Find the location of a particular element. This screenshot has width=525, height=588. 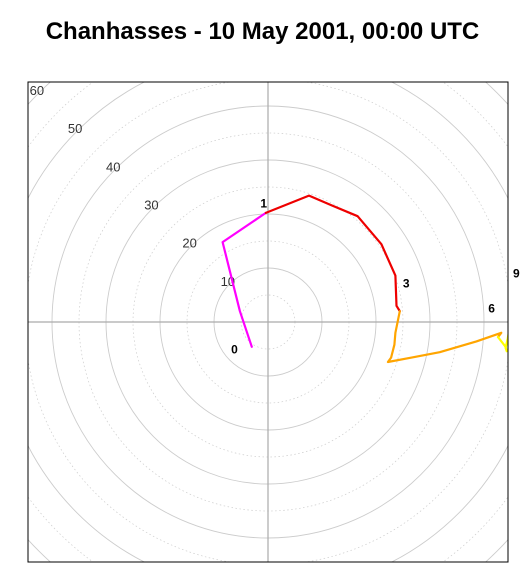

hour-label: 0 is located at coordinates (234, 349).